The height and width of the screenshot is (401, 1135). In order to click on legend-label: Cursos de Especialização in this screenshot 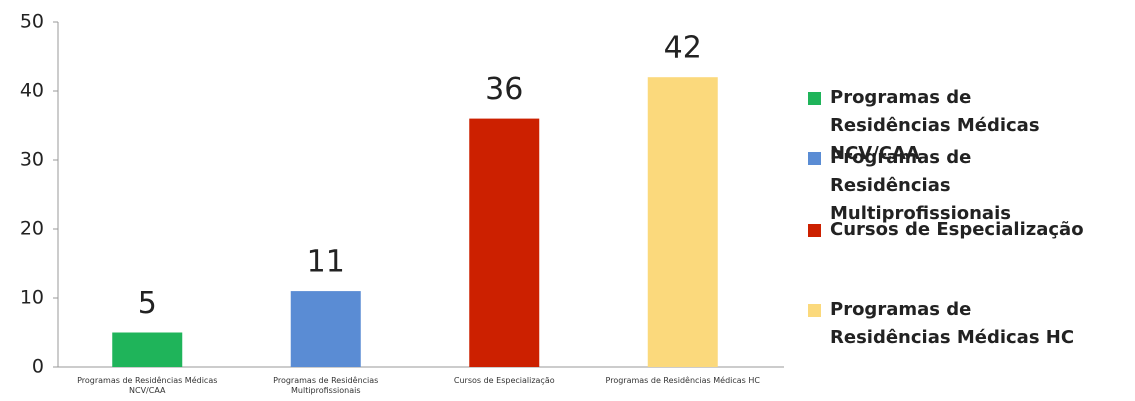, I will do `click(957, 229)`.